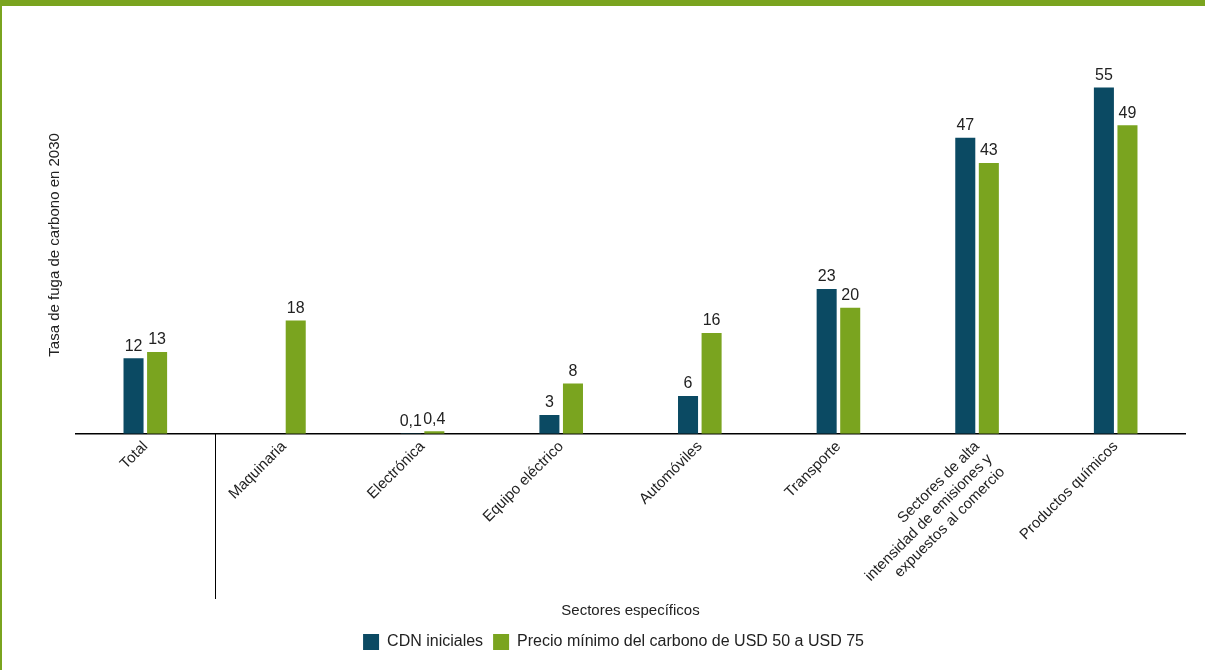  I want to click on data-label: 47, so click(965, 125).